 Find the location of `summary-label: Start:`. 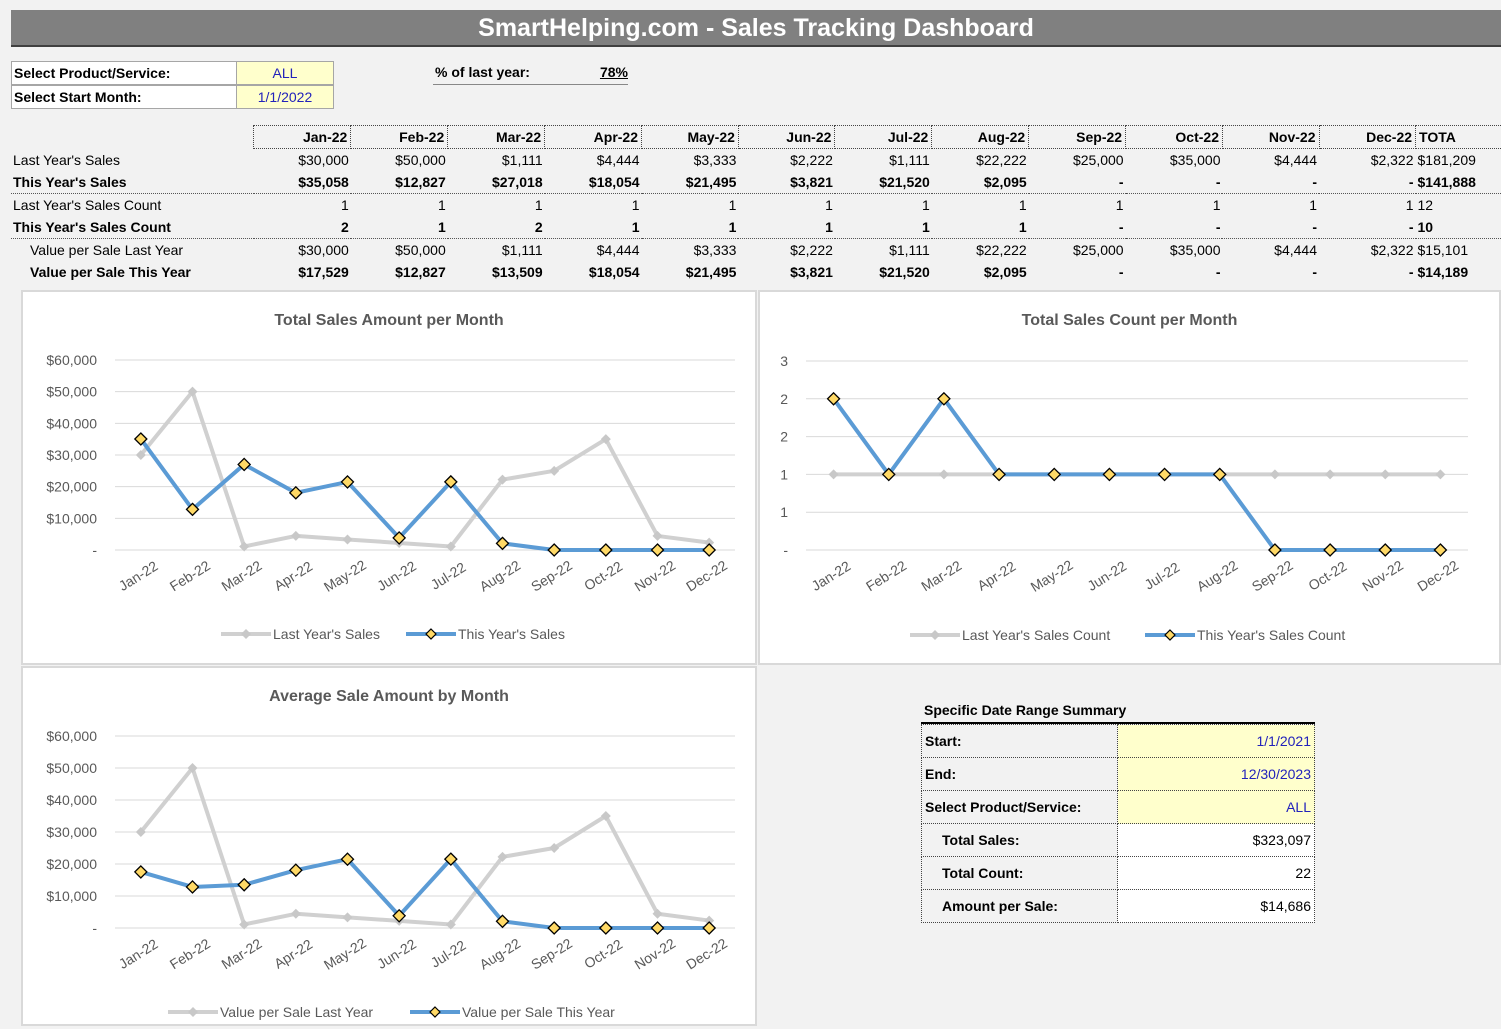

summary-label: Start: is located at coordinates (1019, 741).